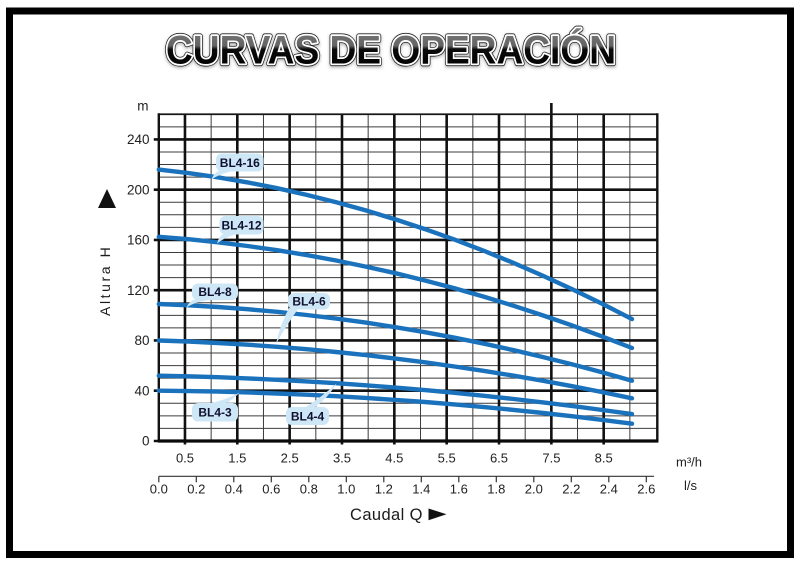 The width and height of the screenshot is (800, 565). Describe the element at coordinates (534, 489) in the screenshot. I see `svg-text: 2.0` at that location.